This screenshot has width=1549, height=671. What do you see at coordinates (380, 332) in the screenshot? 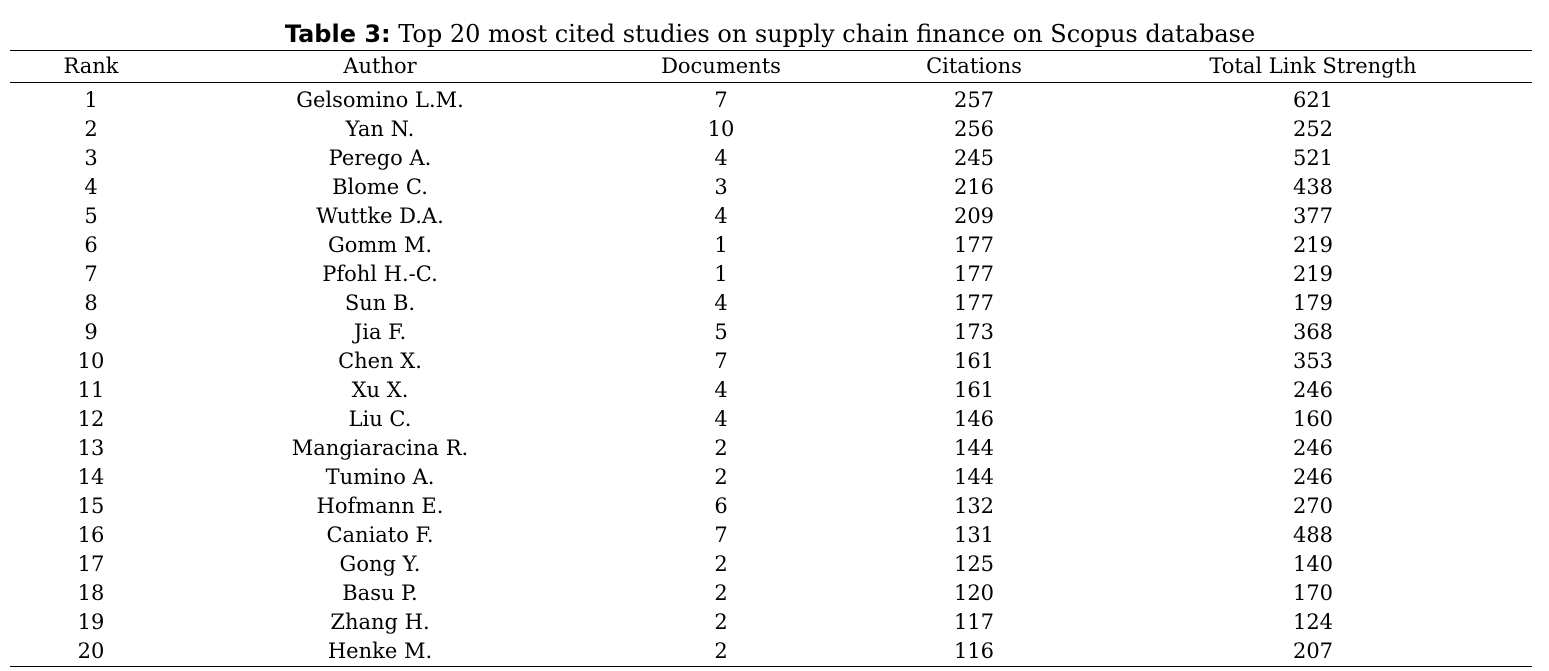
I see `cell-author: Jia F.` at bounding box center [380, 332].